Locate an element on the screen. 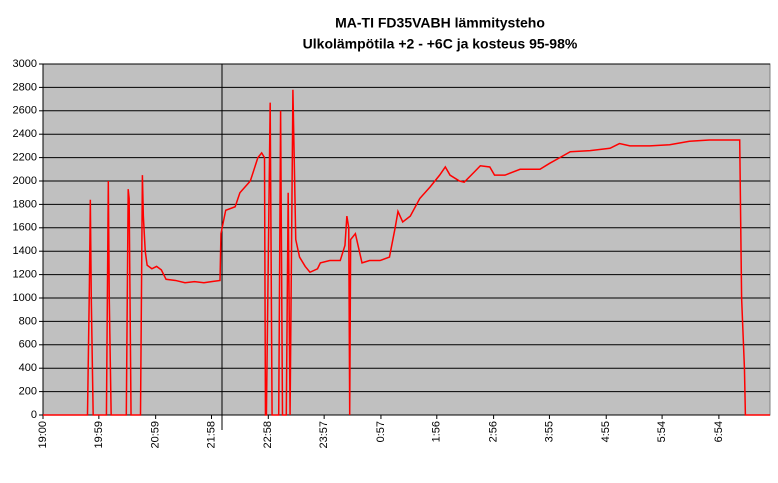 The width and height of the screenshot is (778, 483). y-tick-label: 200 is located at coordinates (28, 392).